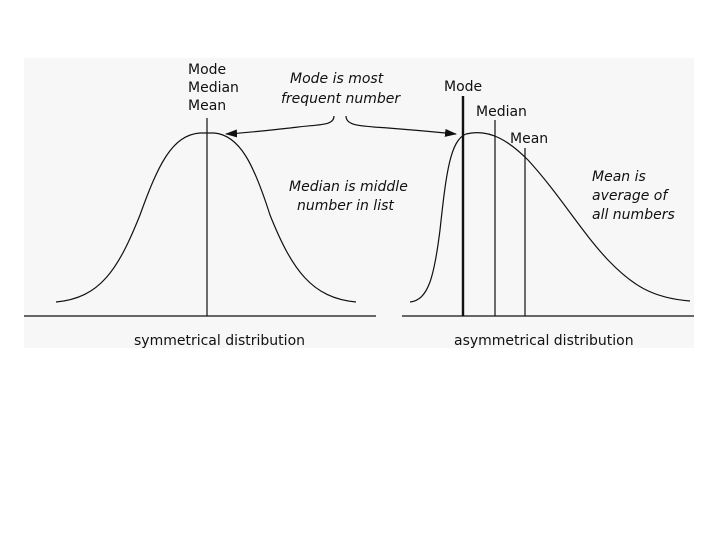  What do you see at coordinates (337, 79) in the screenshot?
I see `mode-note-line-1: Mode is most` at bounding box center [337, 79].